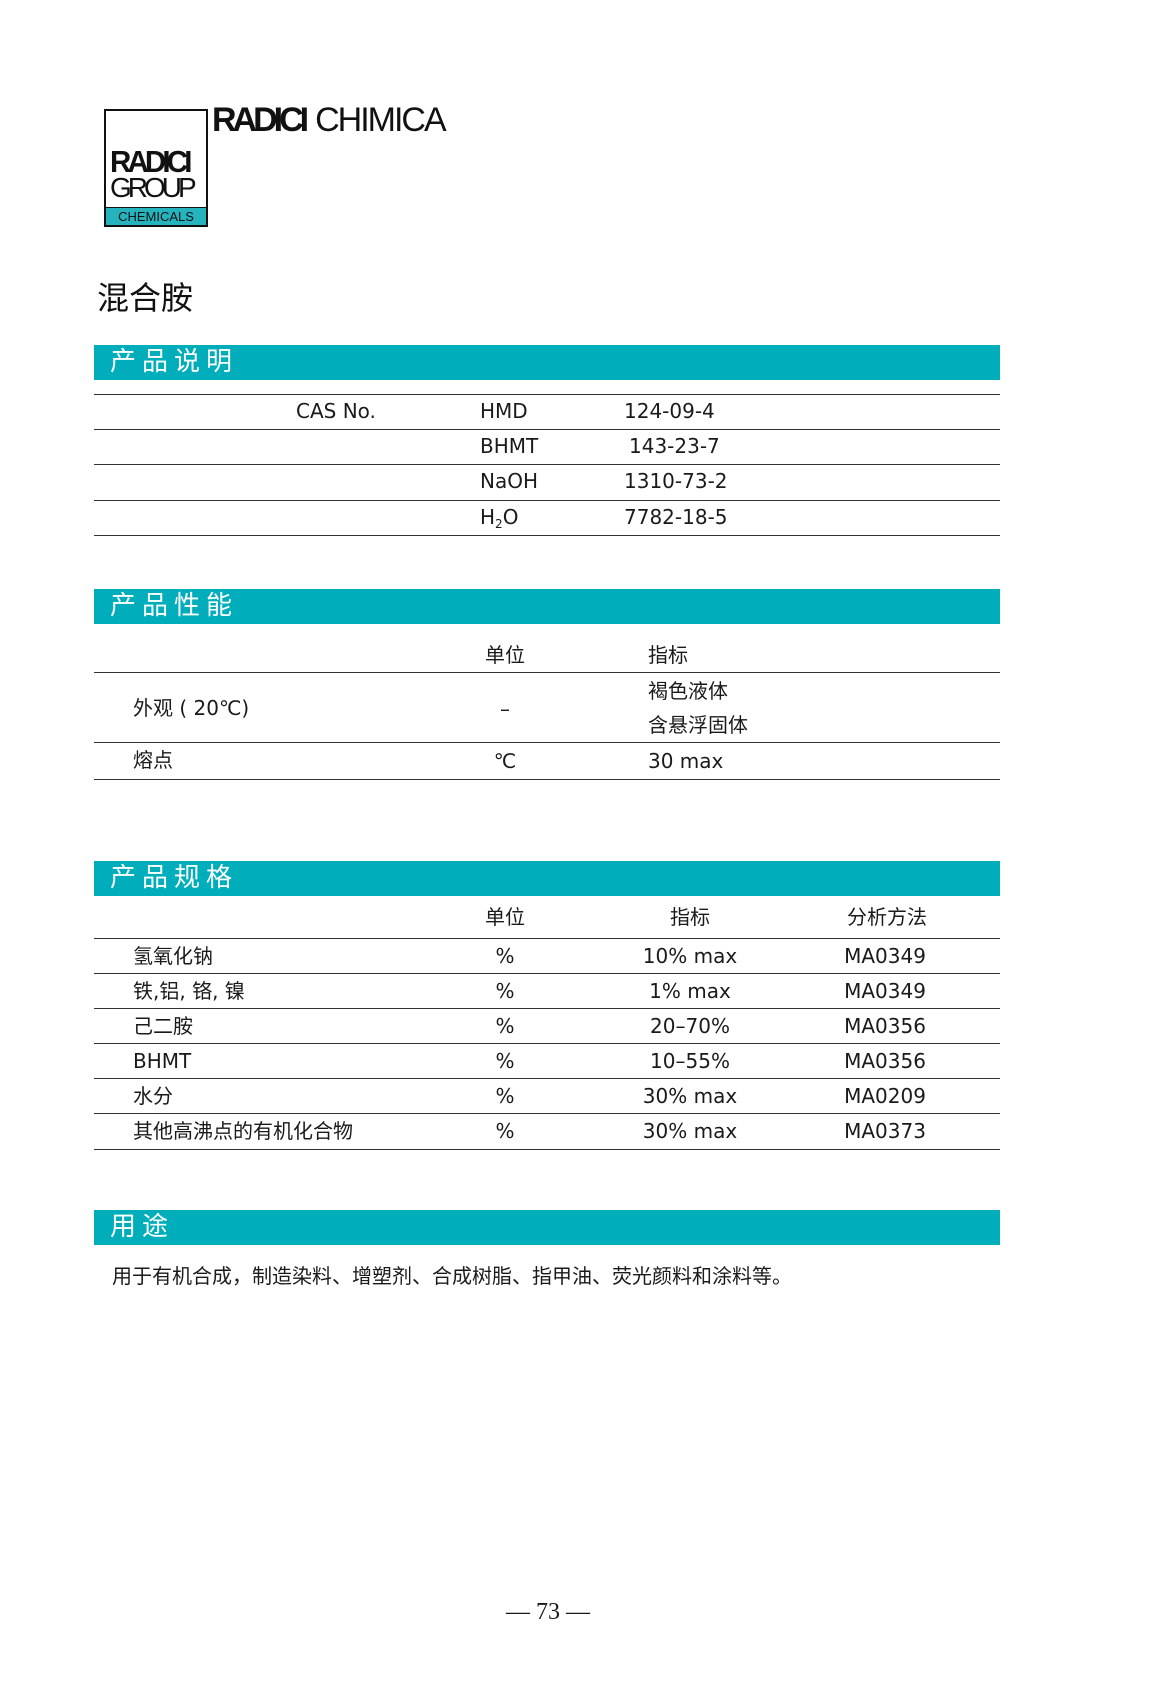 Image resolution: width=1165 pixels, height=1701 pixels. I want to click on cas-number: 7782-18-5, so click(676, 517).